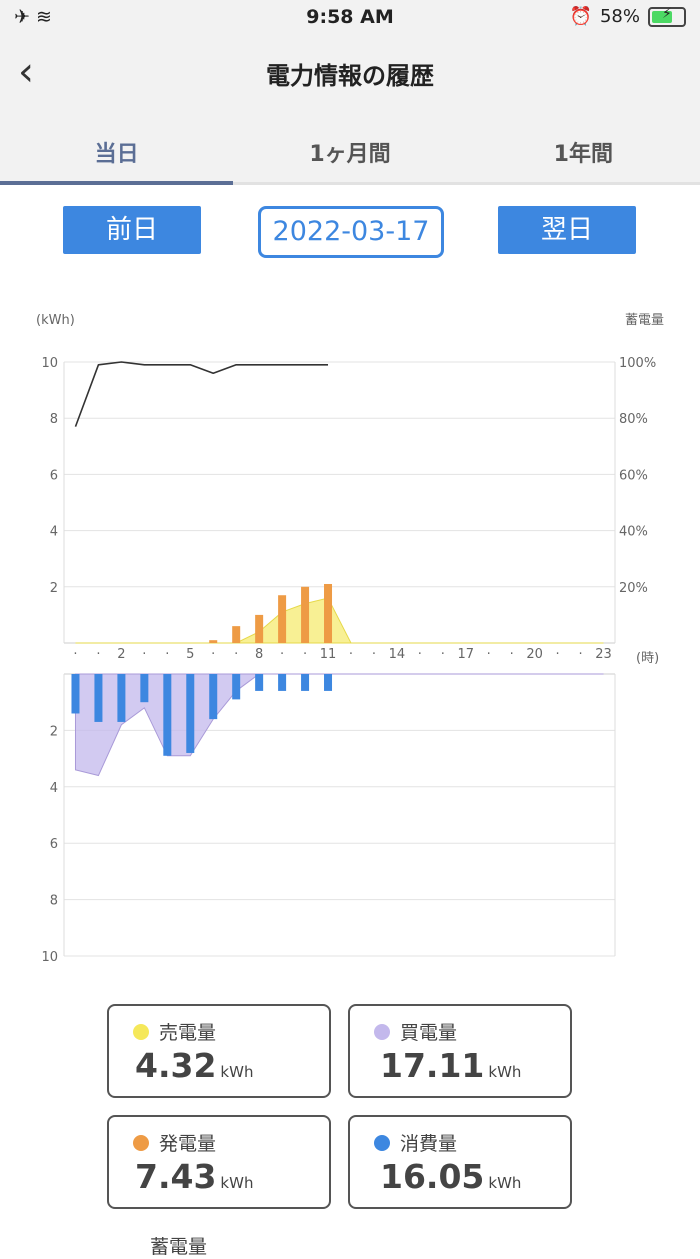 The image size is (700, 1259). I want to click on consumption-legend-dot, so click(382, 1143).